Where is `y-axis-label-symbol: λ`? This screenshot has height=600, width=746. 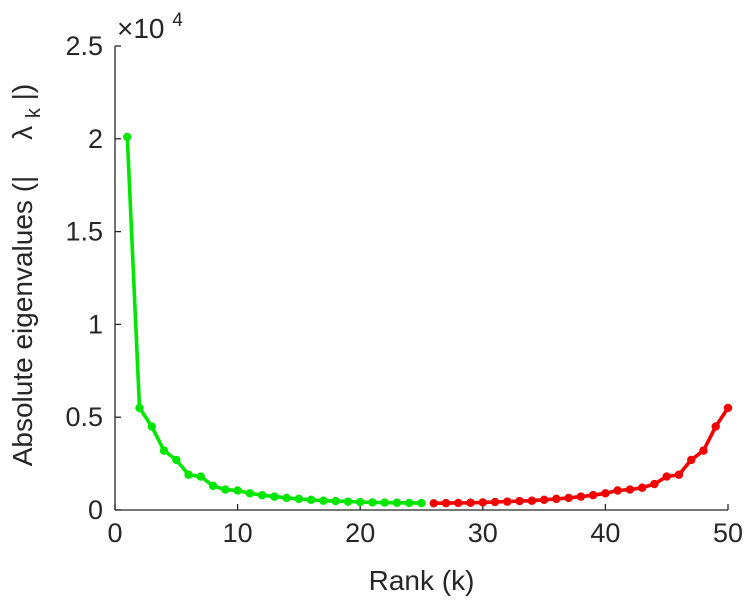
y-axis-label-symbol: λ is located at coordinates (22, 133).